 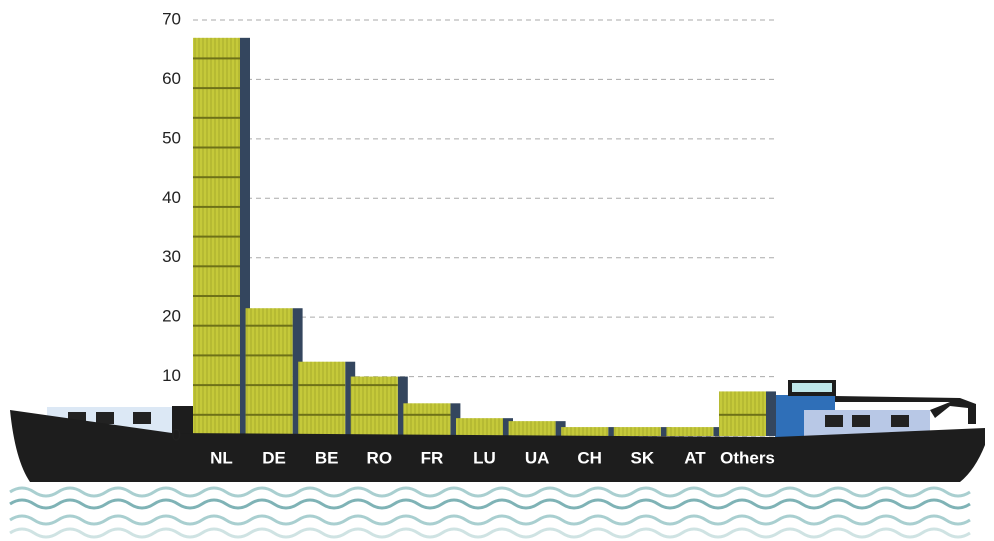 What do you see at coordinates (484, 457) in the screenshot?
I see `x-tick-label: LU` at bounding box center [484, 457].